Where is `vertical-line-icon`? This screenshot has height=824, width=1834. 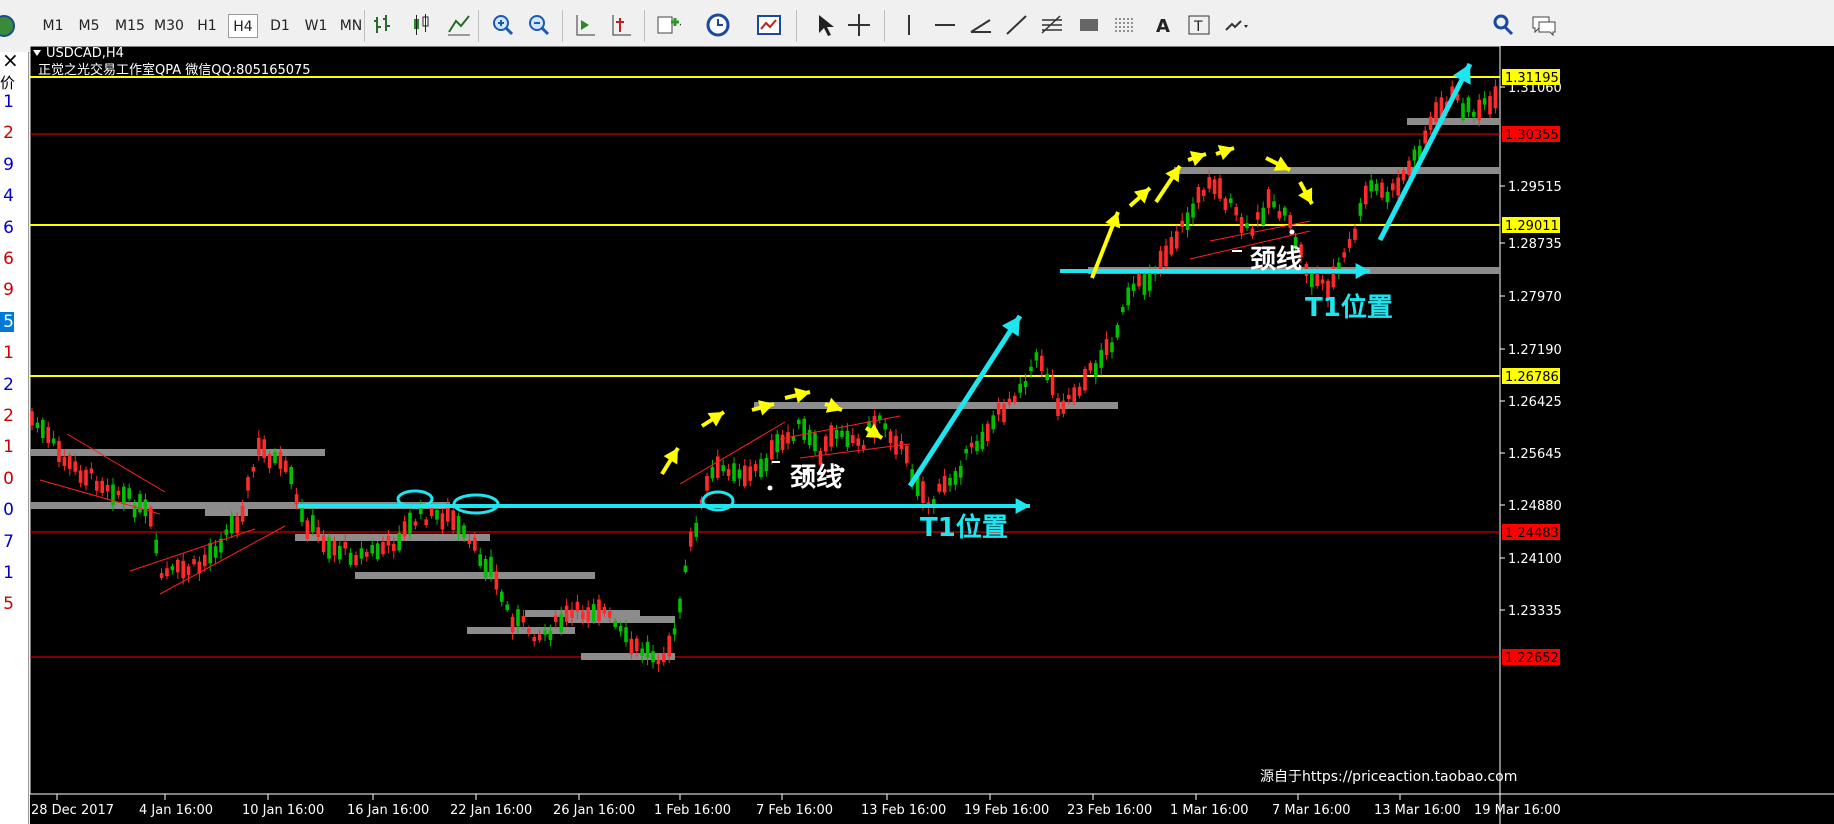 vertical-line-icon is located at coordinates (909, 25).